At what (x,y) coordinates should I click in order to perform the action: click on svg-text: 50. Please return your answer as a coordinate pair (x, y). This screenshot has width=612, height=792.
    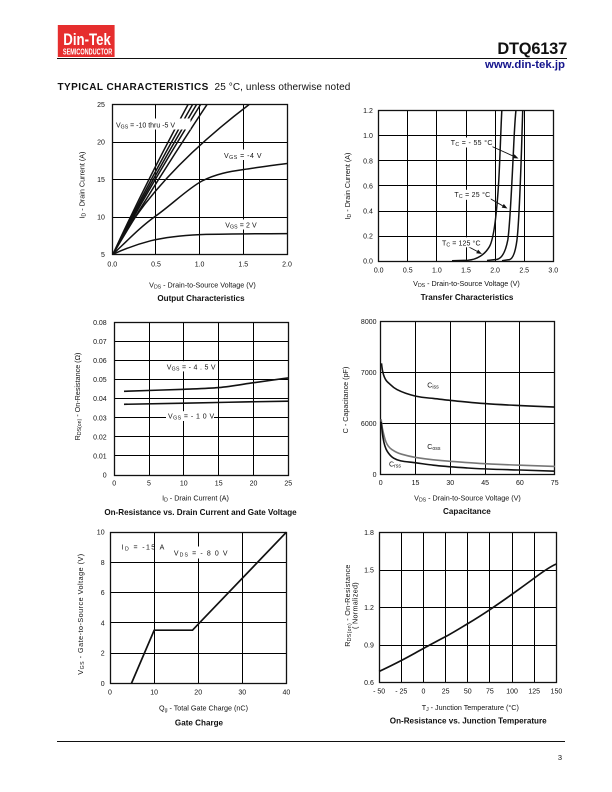
    Looking at the image, I should click on (468, 692).